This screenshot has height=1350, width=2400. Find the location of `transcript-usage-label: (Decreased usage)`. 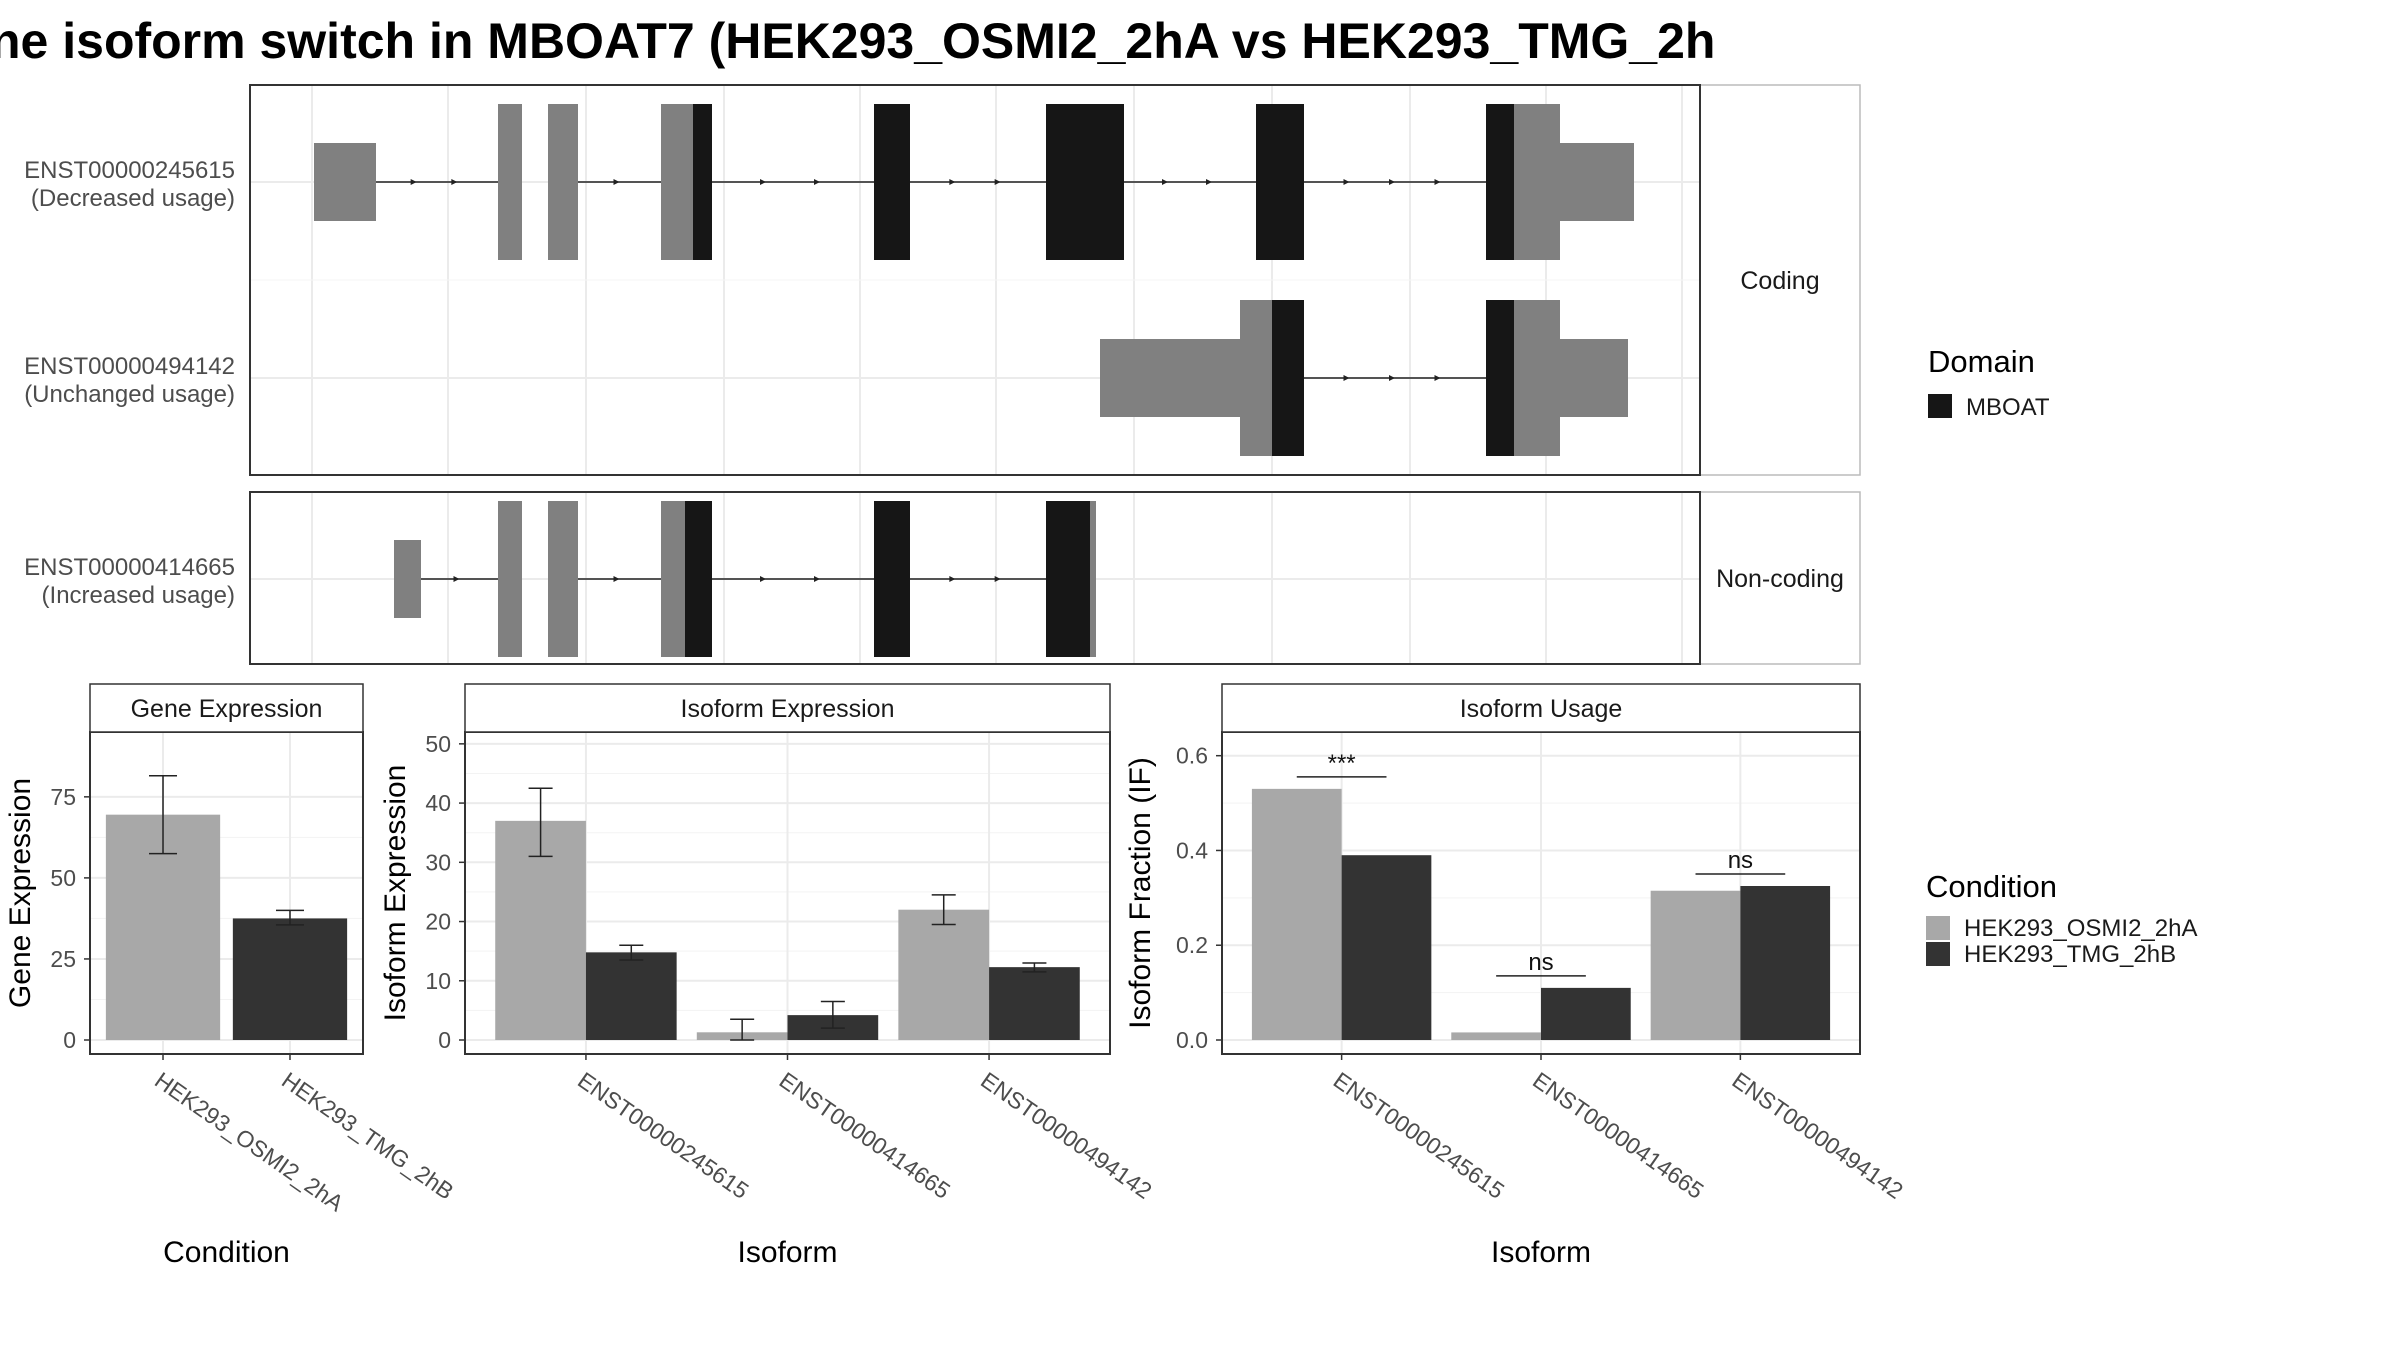

transcript-usage-label: (Decreased usage) is located at coordinates (133, 198).